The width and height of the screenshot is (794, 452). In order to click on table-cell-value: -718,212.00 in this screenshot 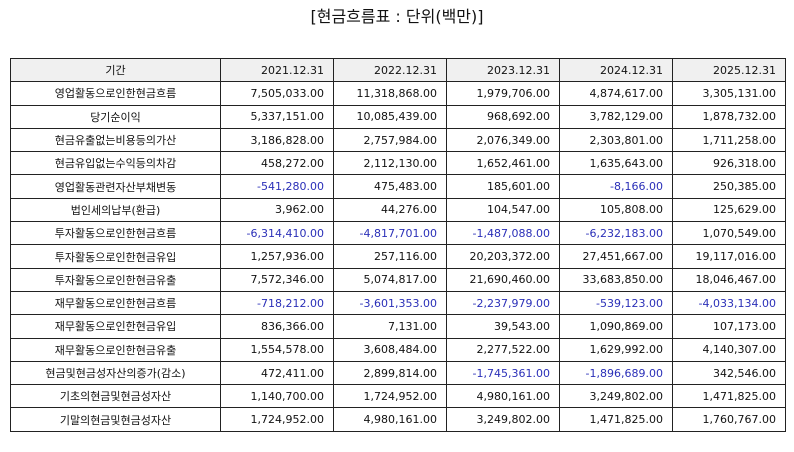, I will do `click(277, 303)`.